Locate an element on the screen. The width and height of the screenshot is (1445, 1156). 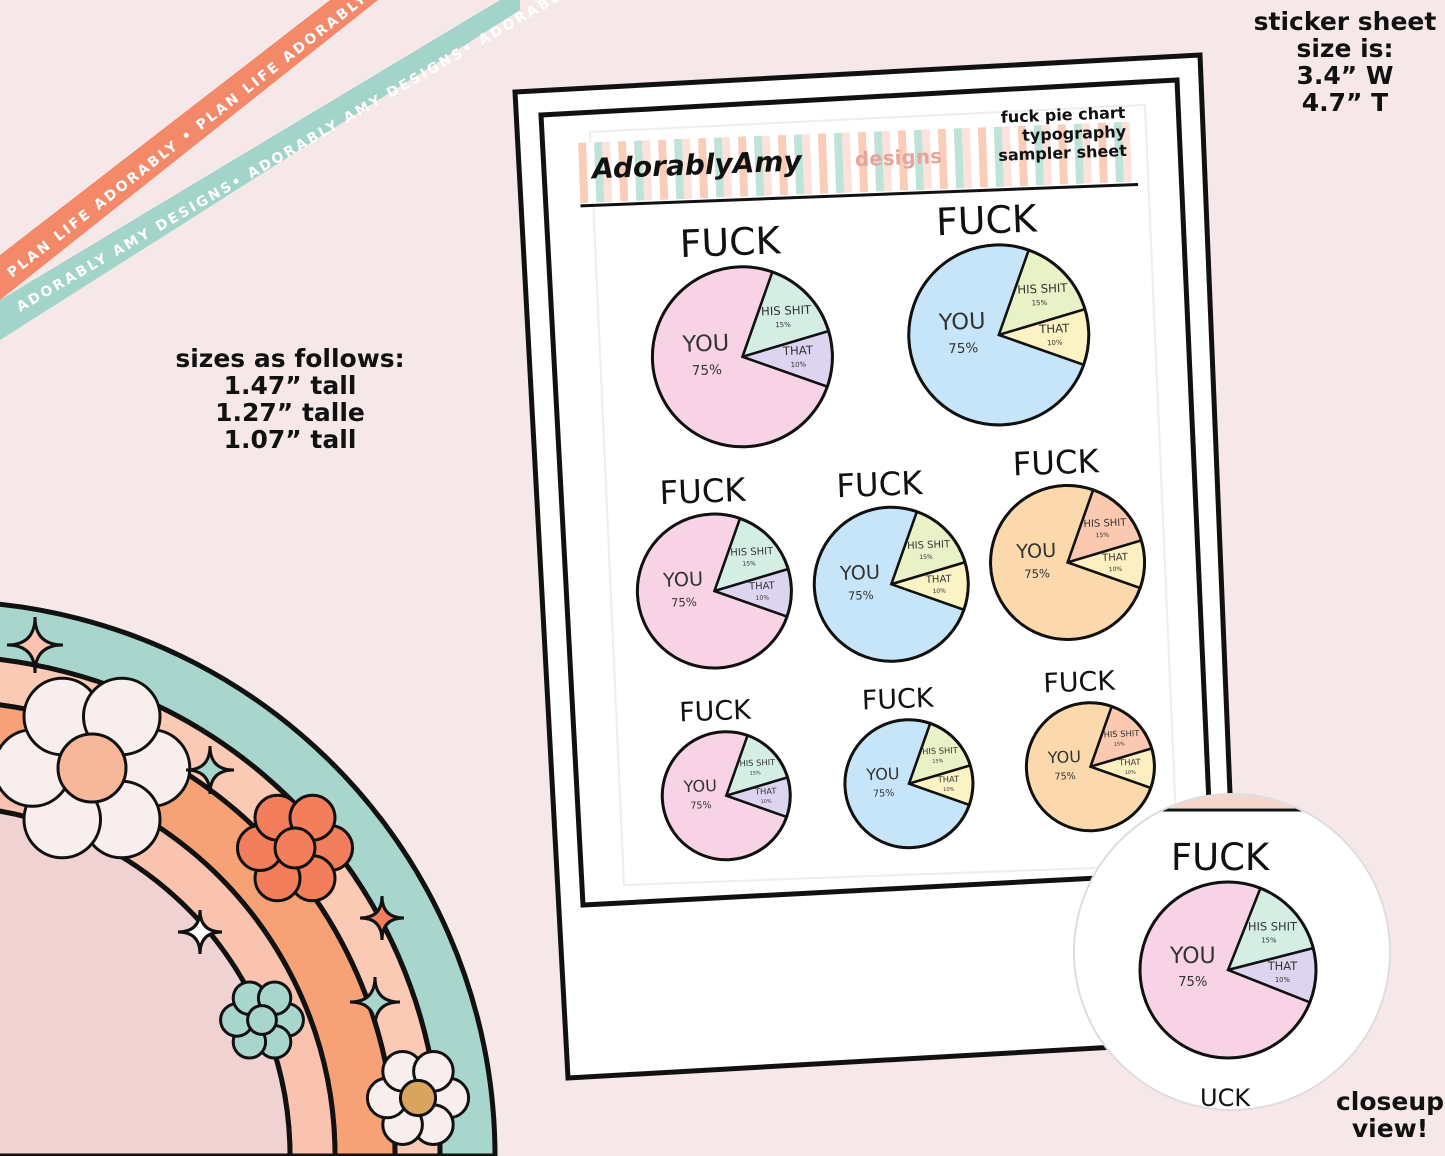
closeup-view: FUCK THIS SHIT 15% THAT 10% YOU 75% UCK is located at coordinates (1232, 952).